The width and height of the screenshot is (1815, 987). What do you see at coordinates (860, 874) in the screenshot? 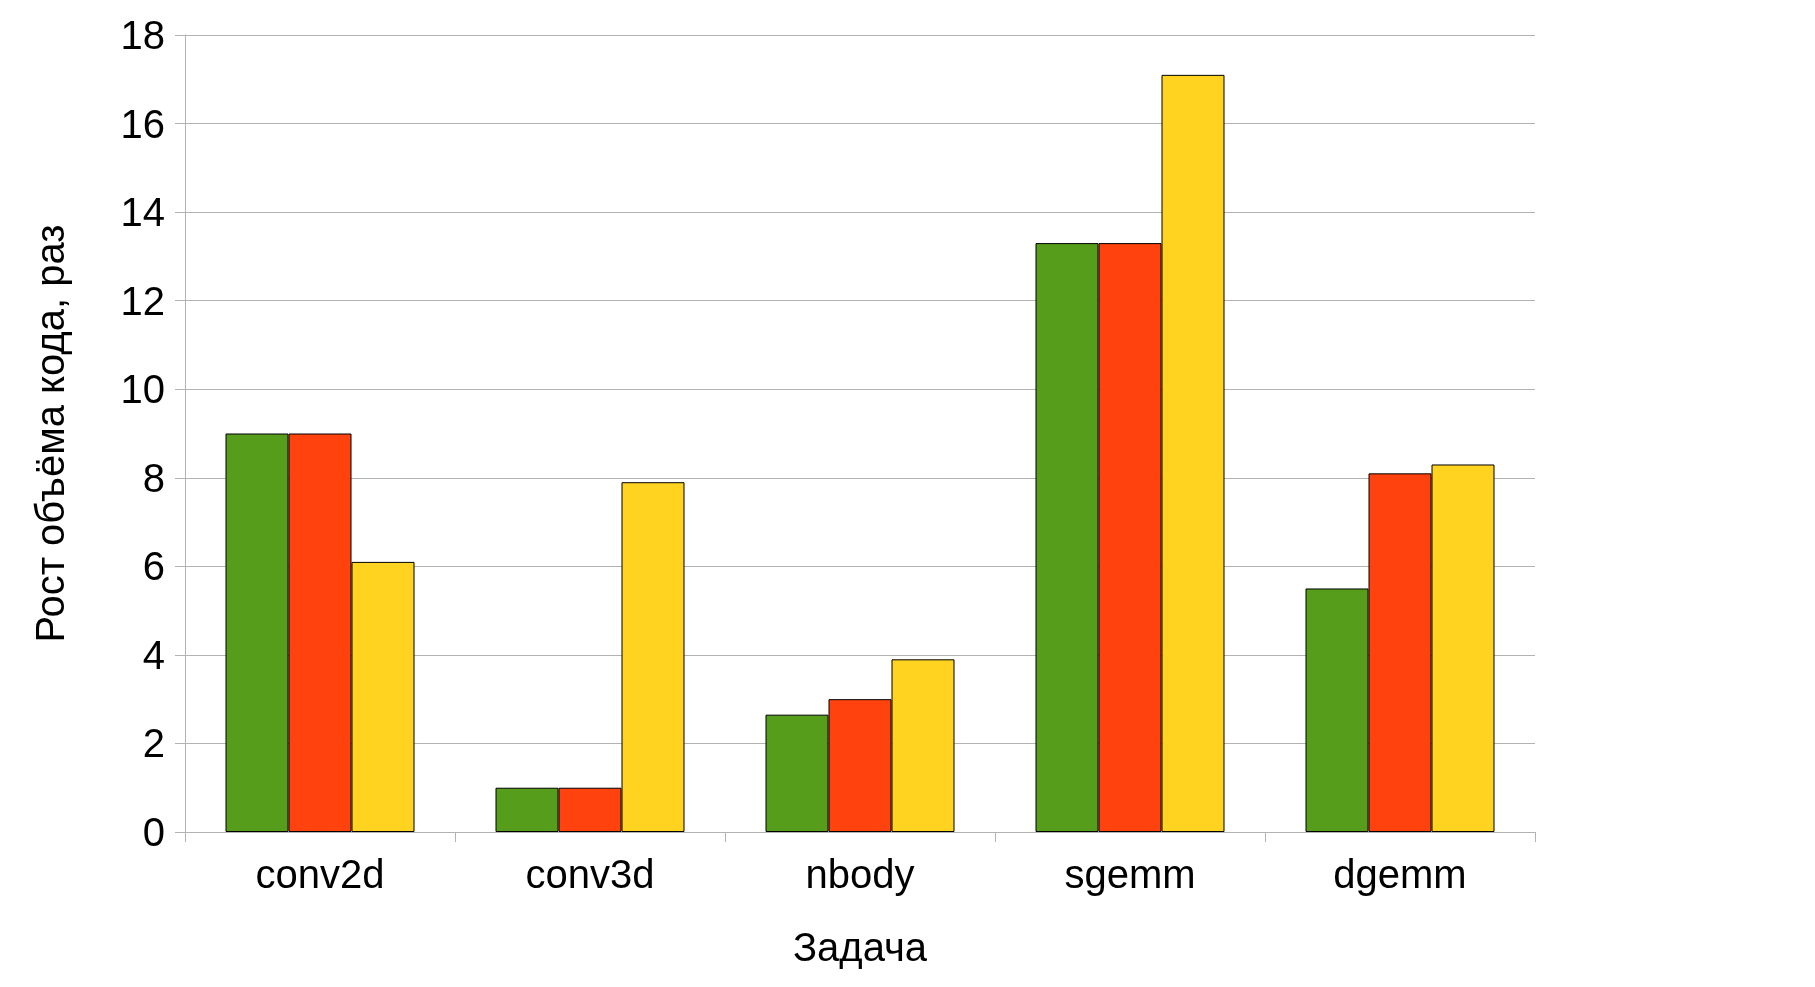
I see `x-tick-label: nbody` at bounding box center [860, 874].